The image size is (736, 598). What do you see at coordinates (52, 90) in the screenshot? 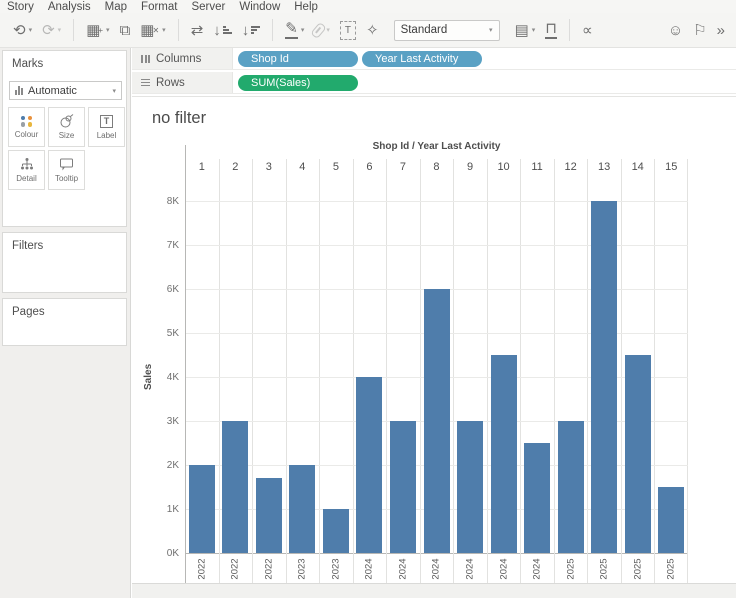
I see `mark-type-value: Automatic` at bounding box center [52, 90].